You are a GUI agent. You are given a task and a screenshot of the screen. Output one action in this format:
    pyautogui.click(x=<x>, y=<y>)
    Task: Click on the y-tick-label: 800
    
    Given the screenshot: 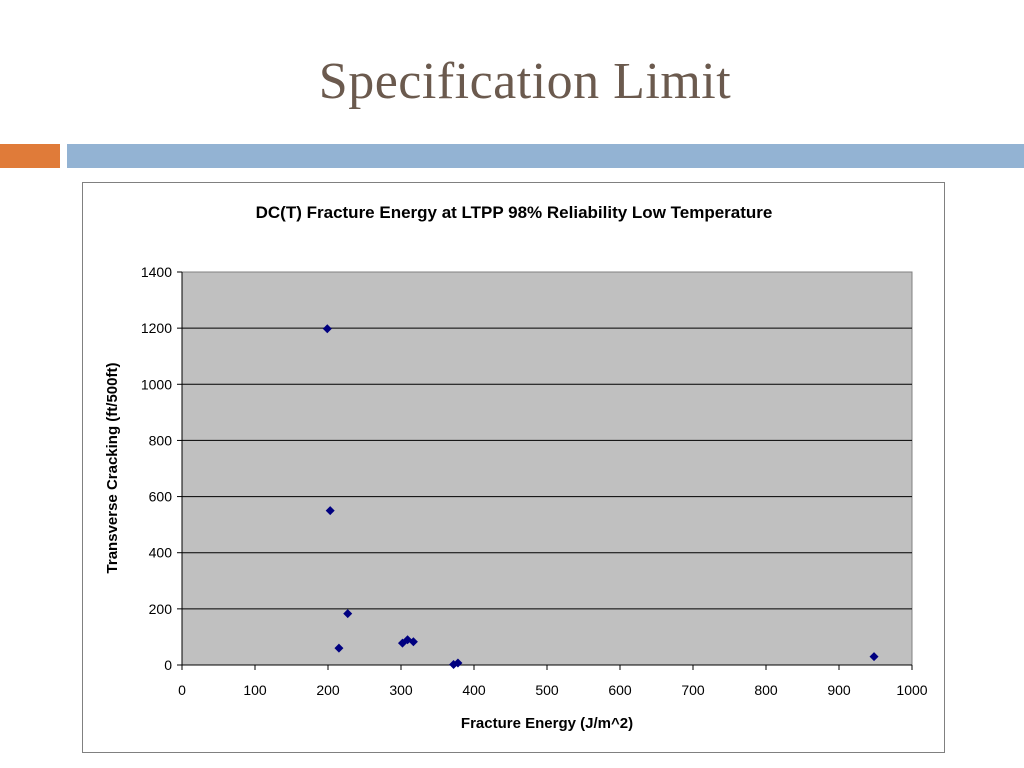 What is the action you would take?
    pyautogui.click(x=161, y=440)
    